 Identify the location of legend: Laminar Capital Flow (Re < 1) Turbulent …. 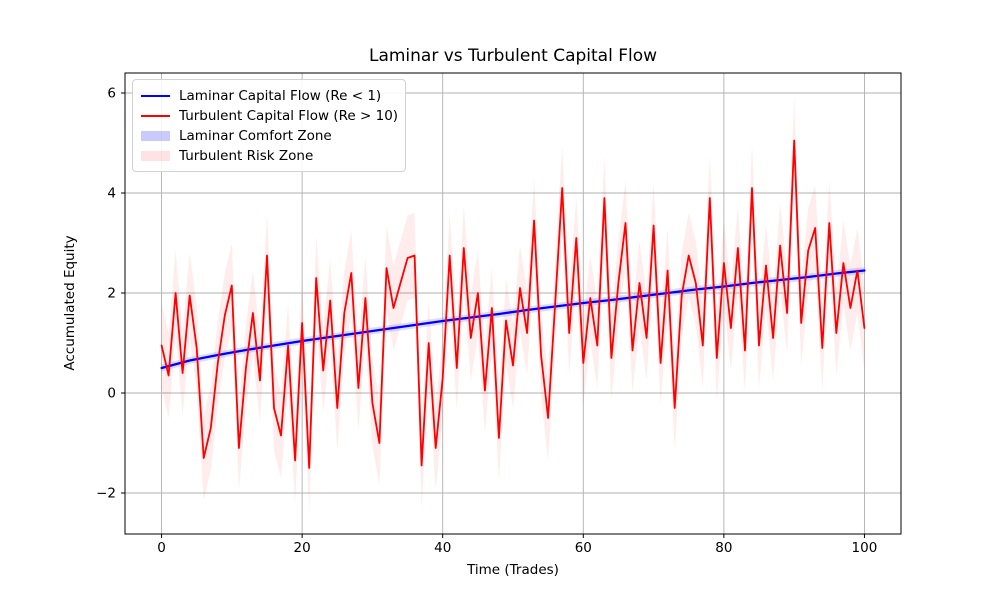
(269, 125).